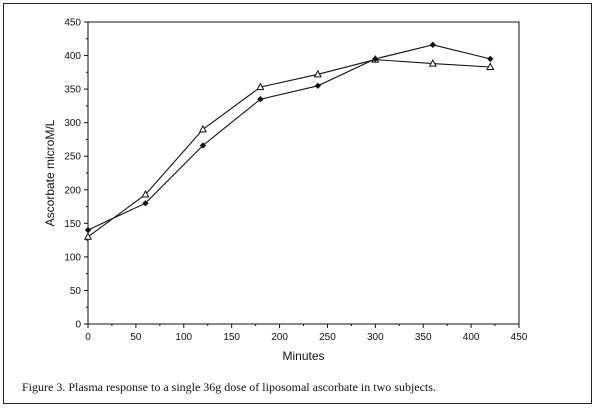 The width and height of the screenshot is (599, 411). What do you see at coordinates (72, 157) in the screenshot?
I see `y-tick-label: 250` at bounding box center [72, 157].